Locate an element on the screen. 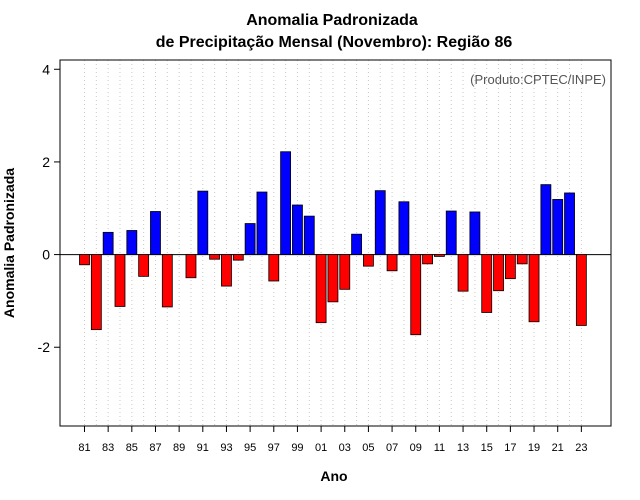  y-axis: -2 0 2 4 is located at coordinates (49, 208).